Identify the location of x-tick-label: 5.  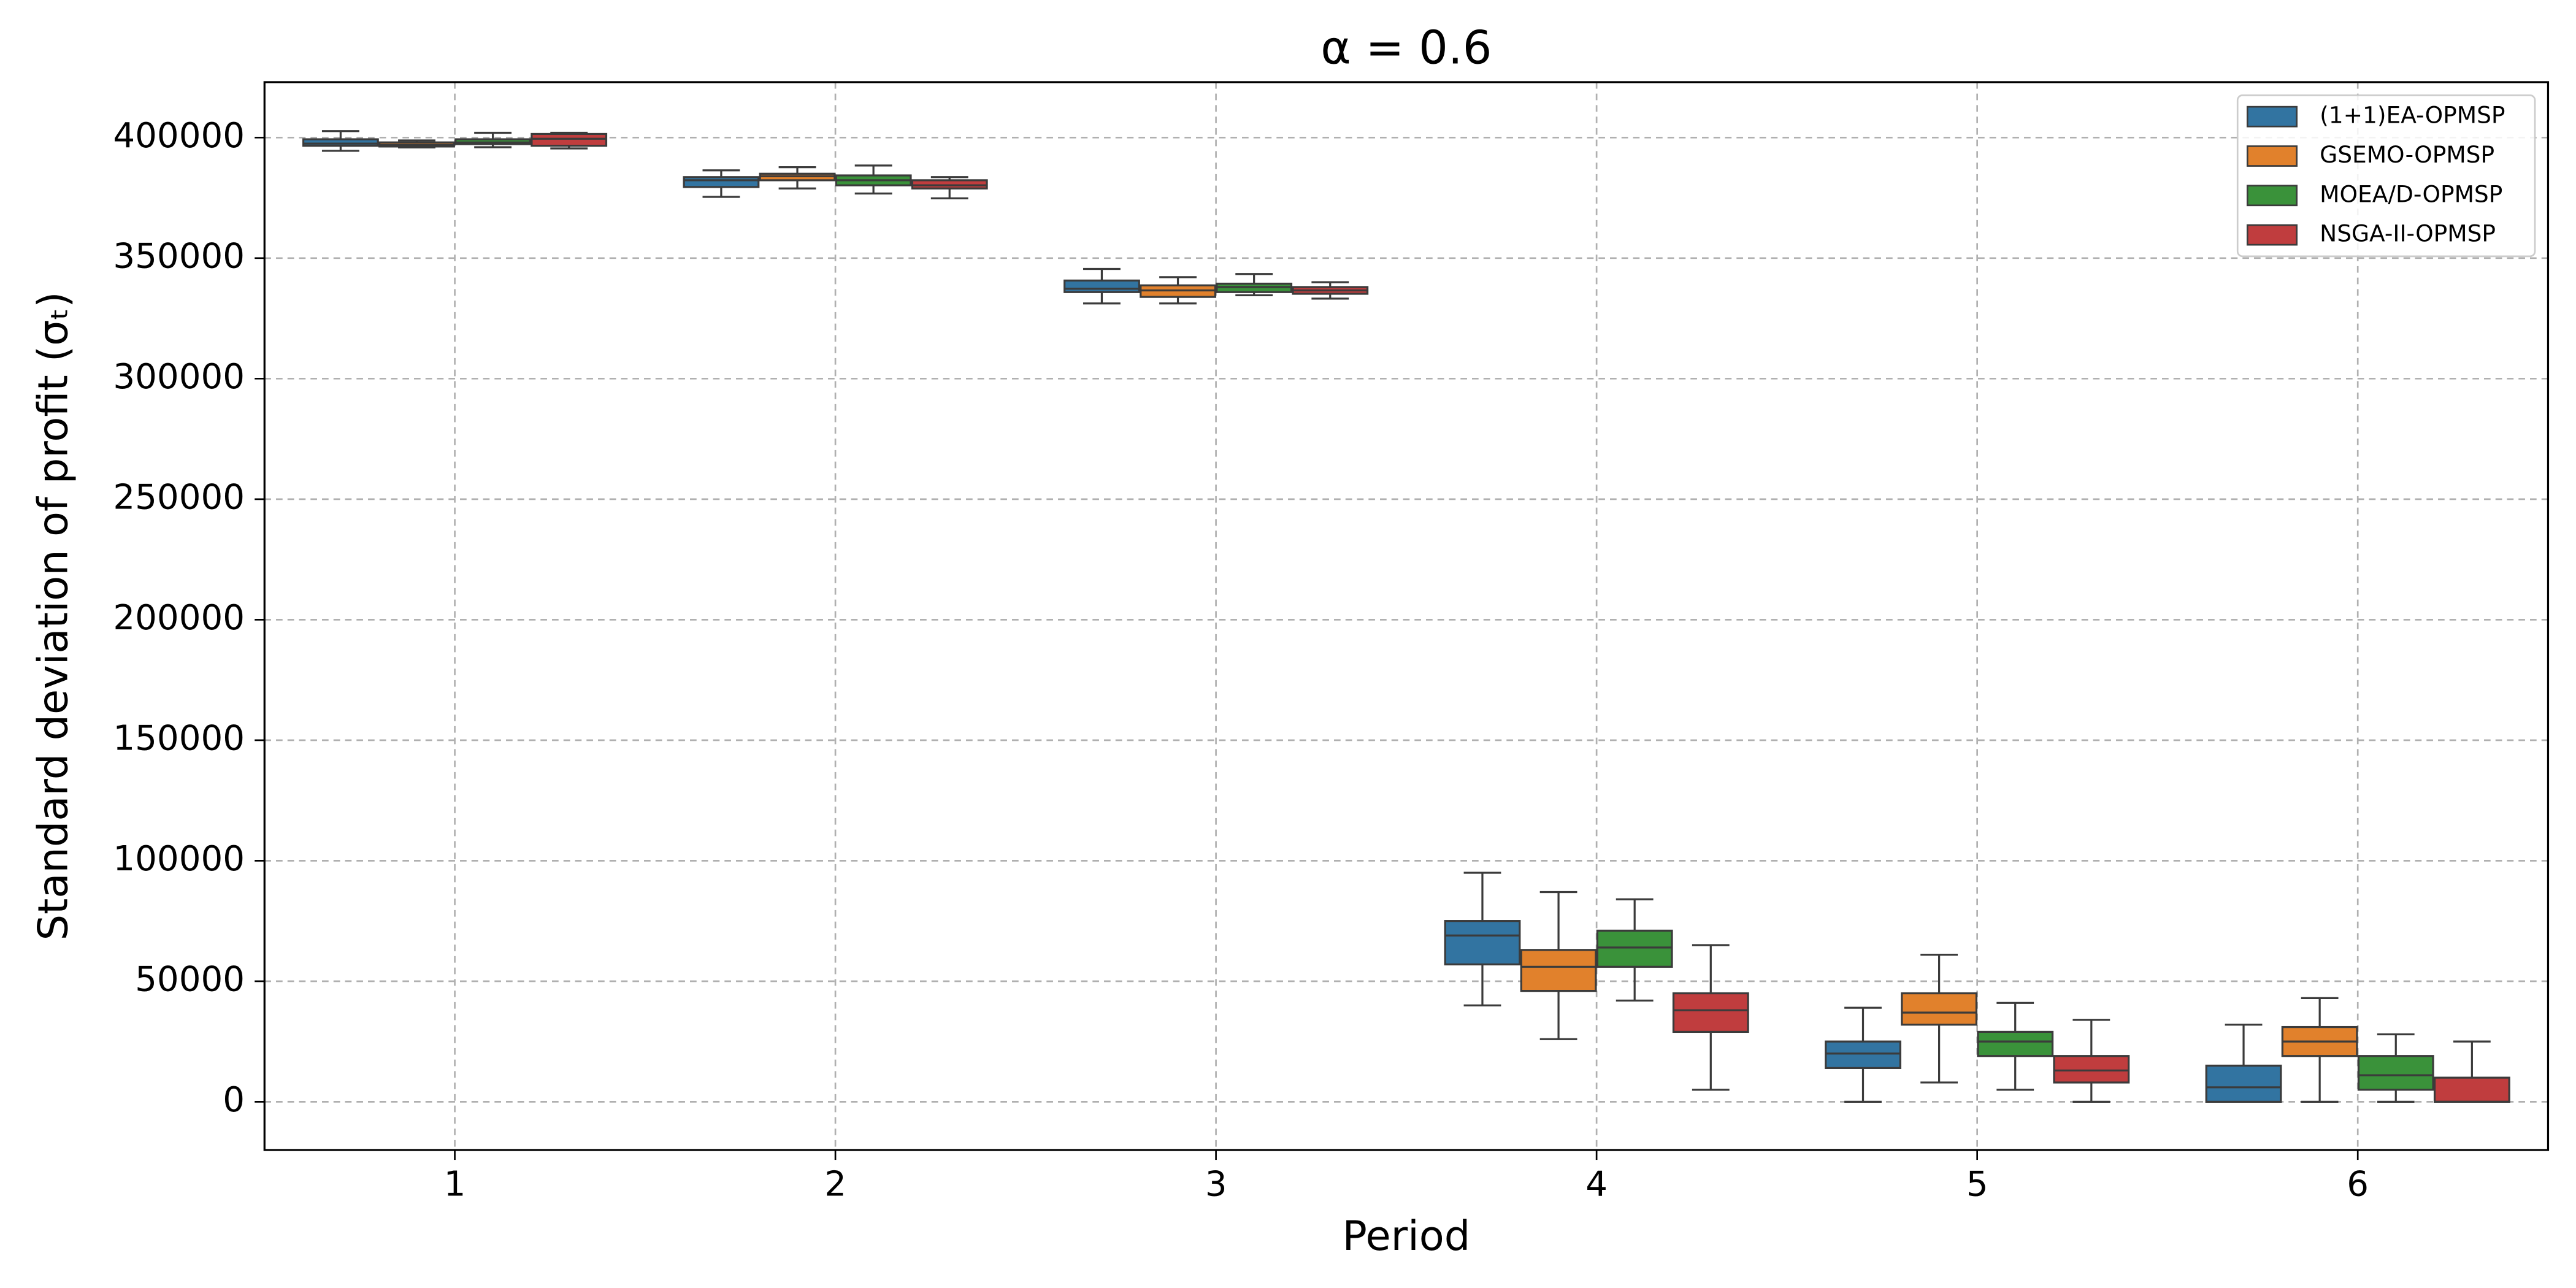
(1977, 1185).